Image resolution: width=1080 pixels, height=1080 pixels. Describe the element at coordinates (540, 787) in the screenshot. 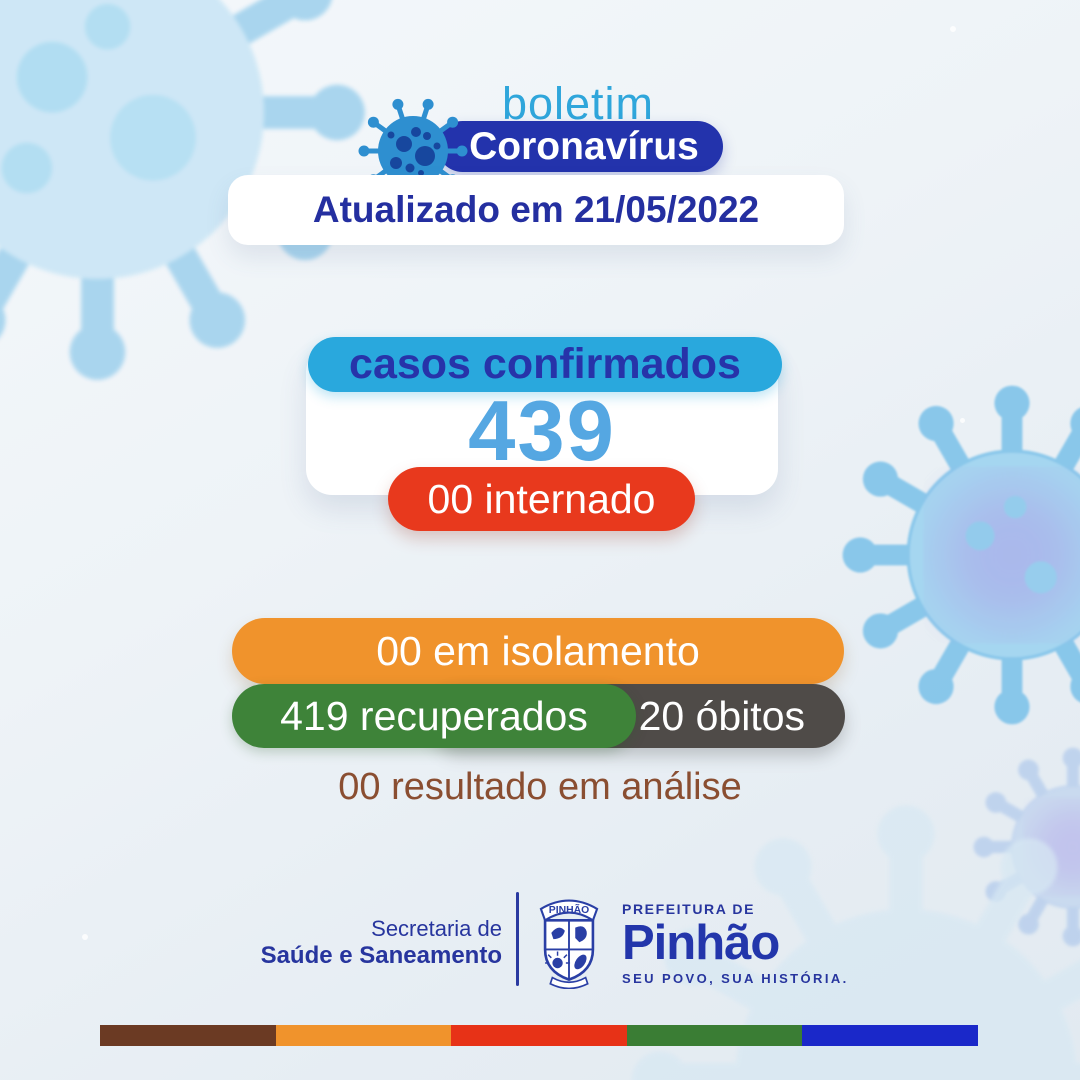

I see `pending-results-text: 00 resultado em análise` at that location.